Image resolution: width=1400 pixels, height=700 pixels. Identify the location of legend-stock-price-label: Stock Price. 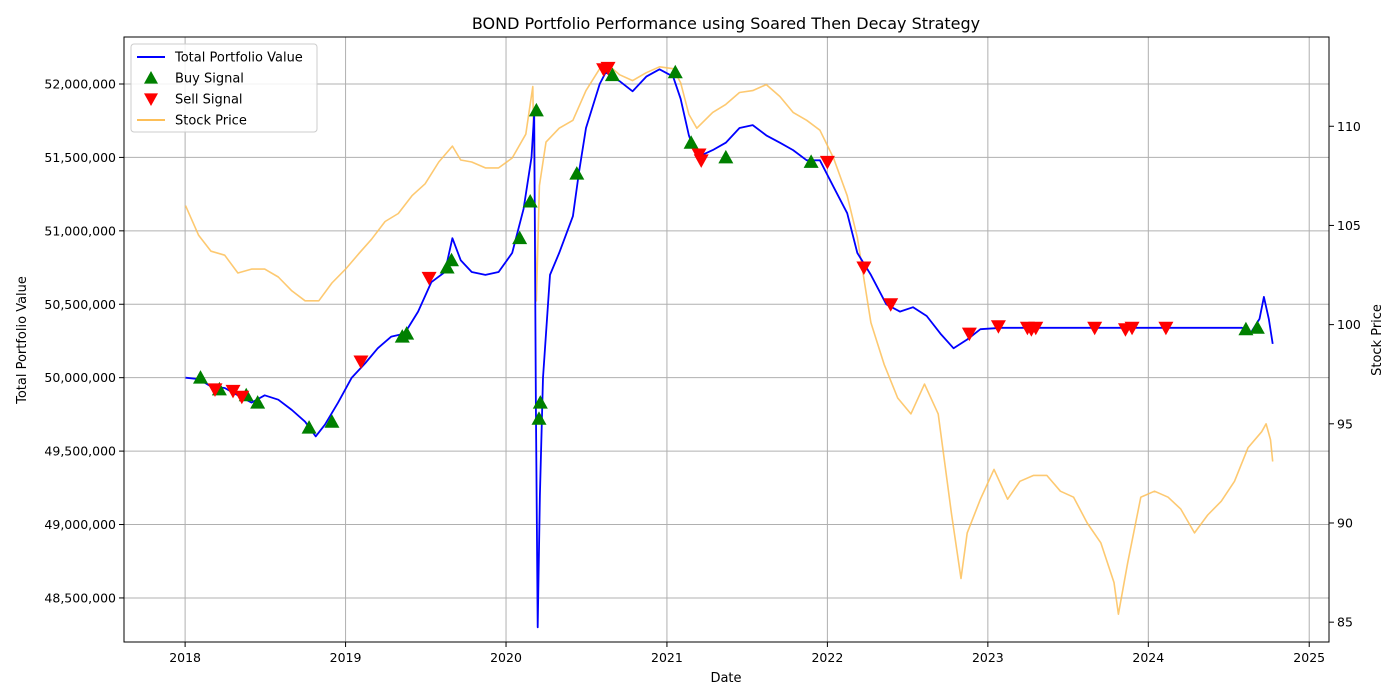
(211, 121).